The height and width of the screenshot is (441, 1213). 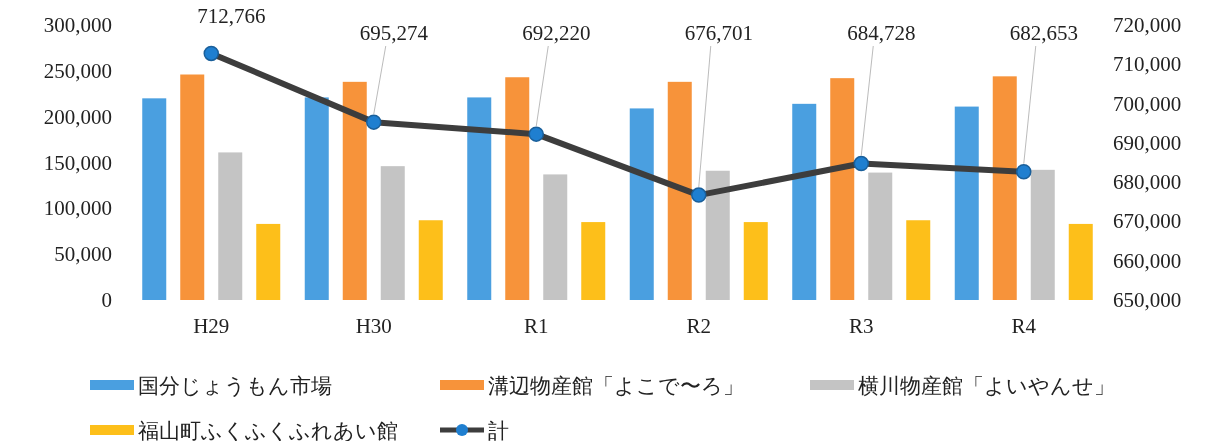 What do you see at coordinates (1147, 25) in the screenshot?
I see `y2-tick-label: 720,000` at bounding box center [1147, 25].